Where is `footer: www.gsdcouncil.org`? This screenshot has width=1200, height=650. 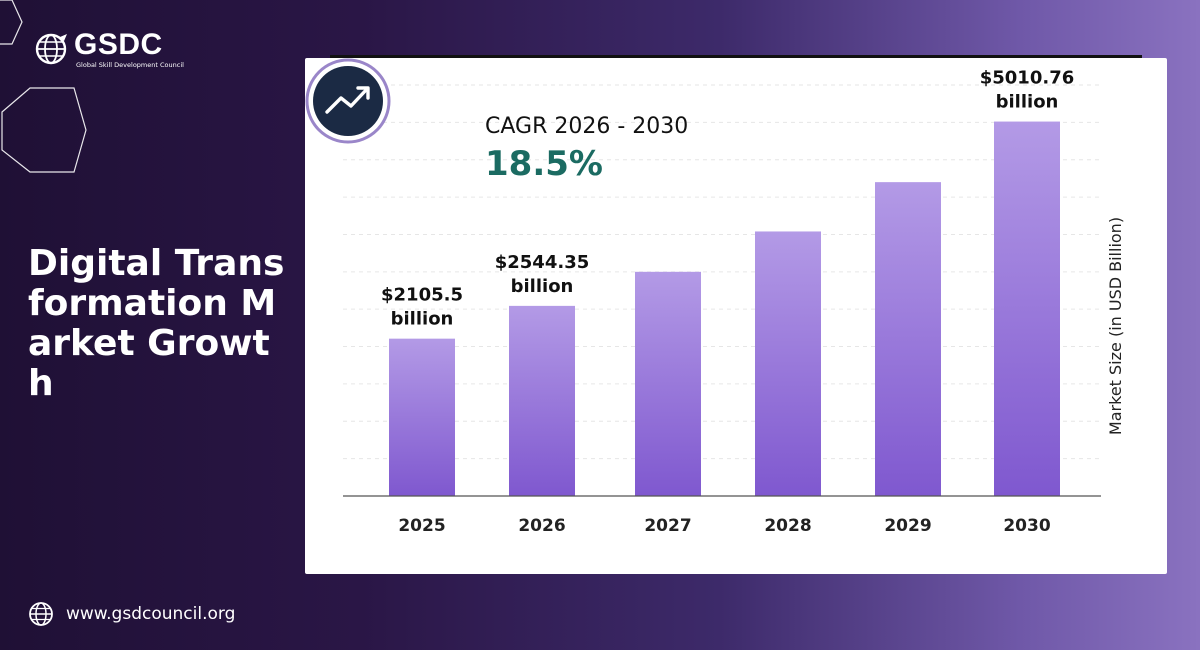
footer: www.gsdcouncil.org is located at coordinates (131, 614).